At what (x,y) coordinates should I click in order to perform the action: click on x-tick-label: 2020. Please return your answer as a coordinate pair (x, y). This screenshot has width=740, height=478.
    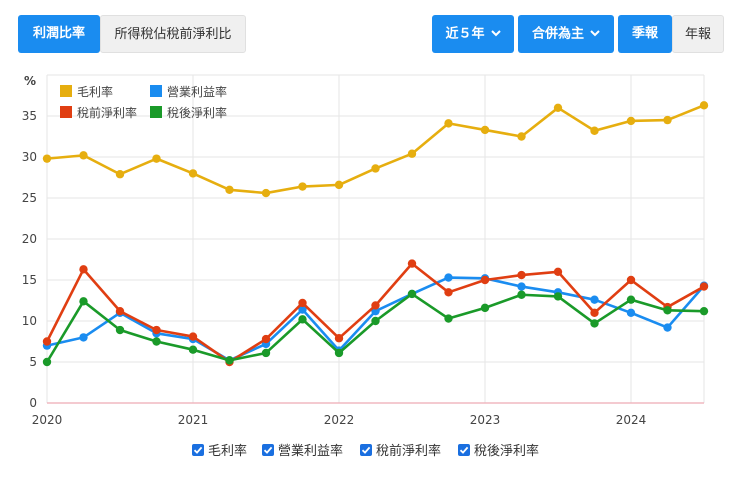
    Looking at the image, I should click on (47, 420).